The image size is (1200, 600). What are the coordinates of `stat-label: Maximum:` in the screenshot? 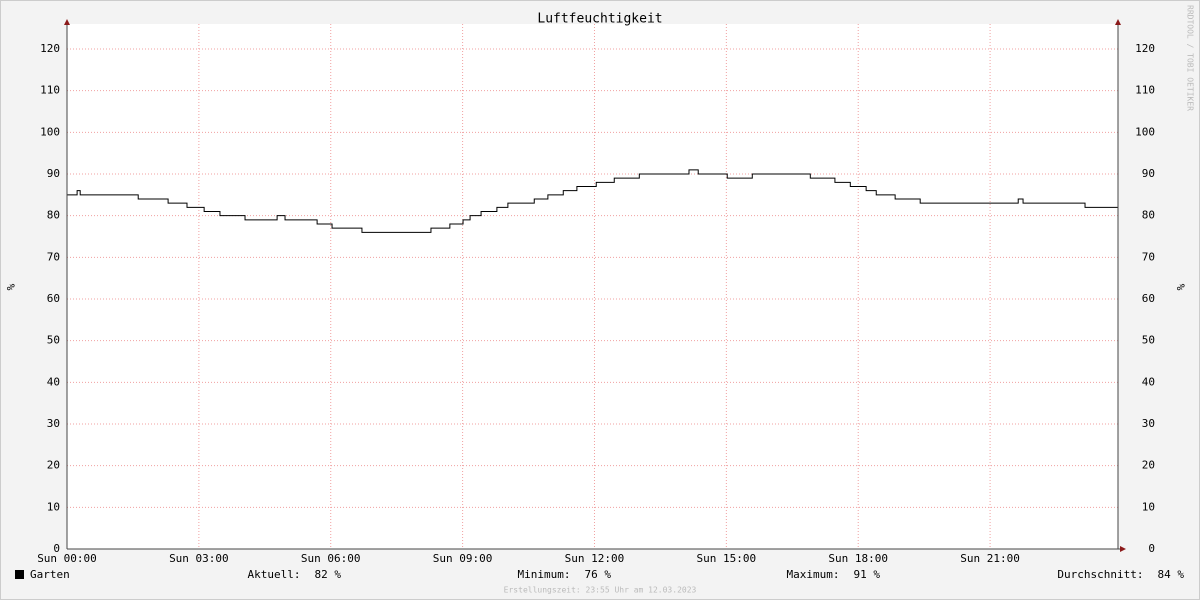 It's located at (813, 574).